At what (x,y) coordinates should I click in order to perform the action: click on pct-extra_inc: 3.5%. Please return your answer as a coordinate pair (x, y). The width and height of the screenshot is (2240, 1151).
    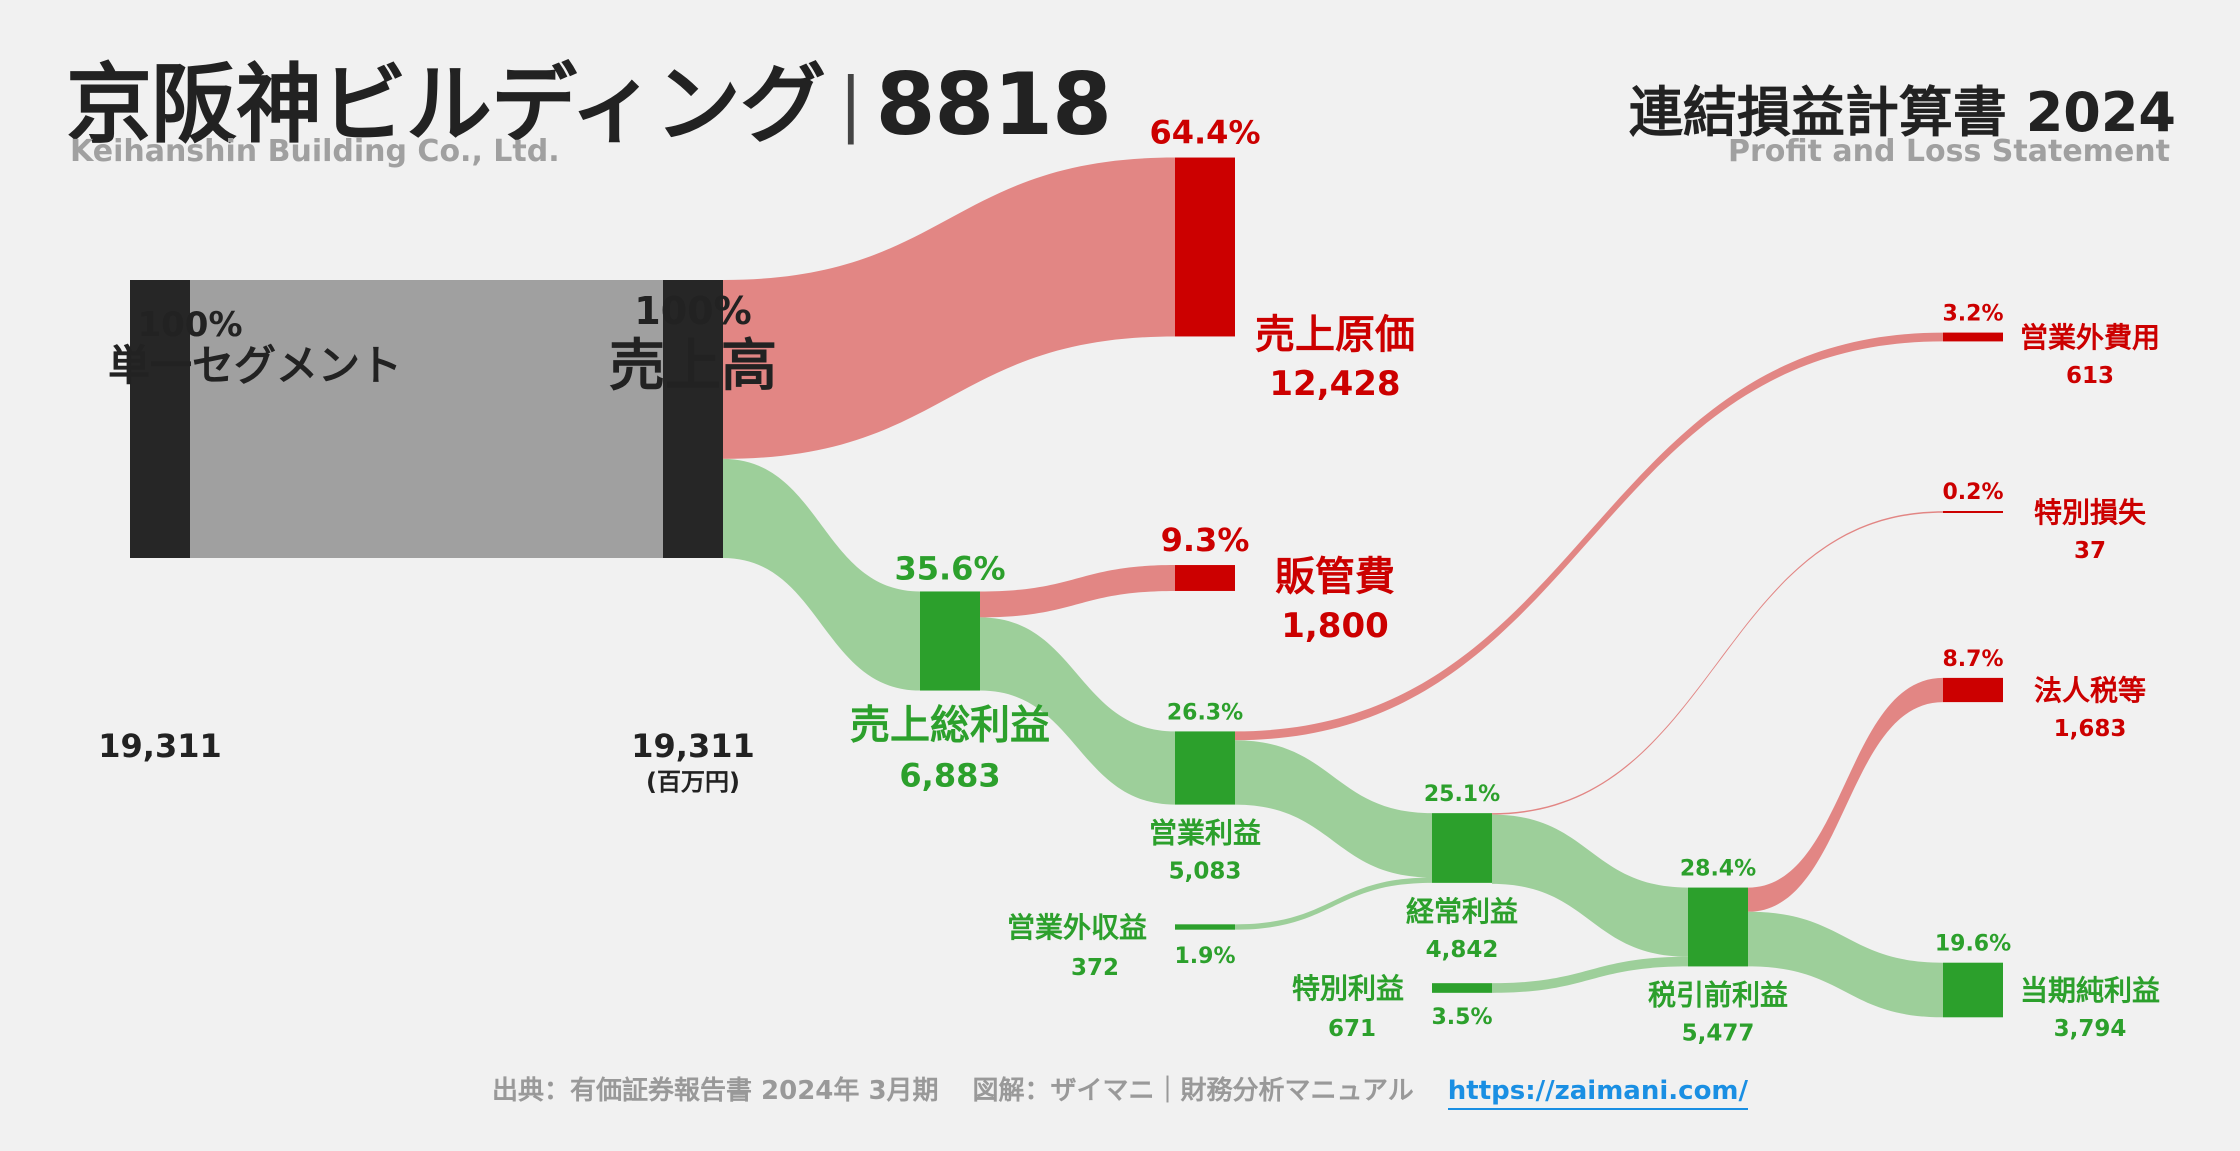
    Looking at the image, I should click on (1461, 1017).